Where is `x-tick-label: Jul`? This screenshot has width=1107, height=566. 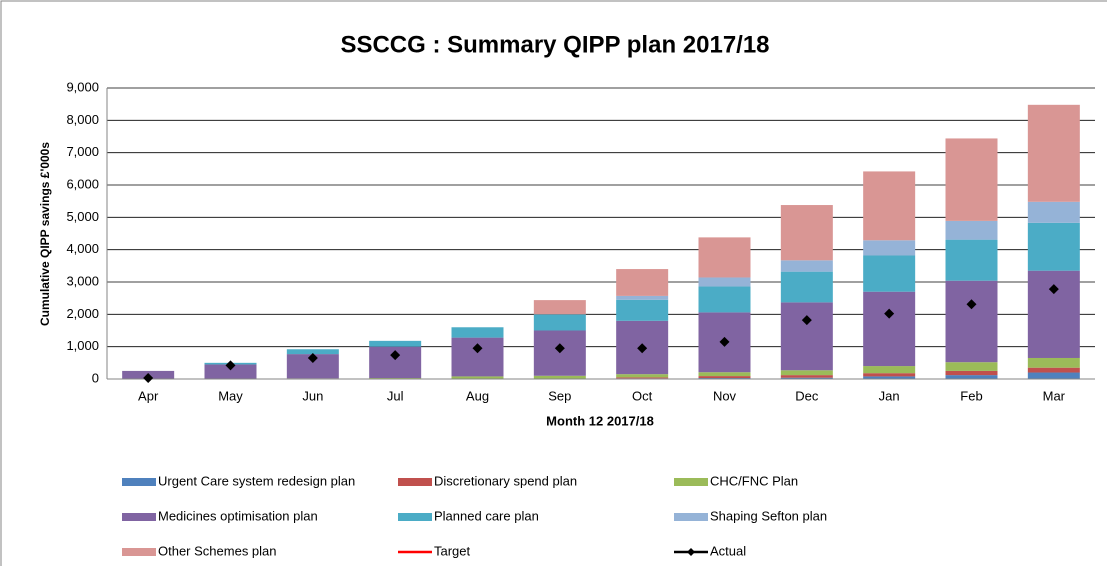 x-tick-label: Jul is located at coordinates (395, 395).